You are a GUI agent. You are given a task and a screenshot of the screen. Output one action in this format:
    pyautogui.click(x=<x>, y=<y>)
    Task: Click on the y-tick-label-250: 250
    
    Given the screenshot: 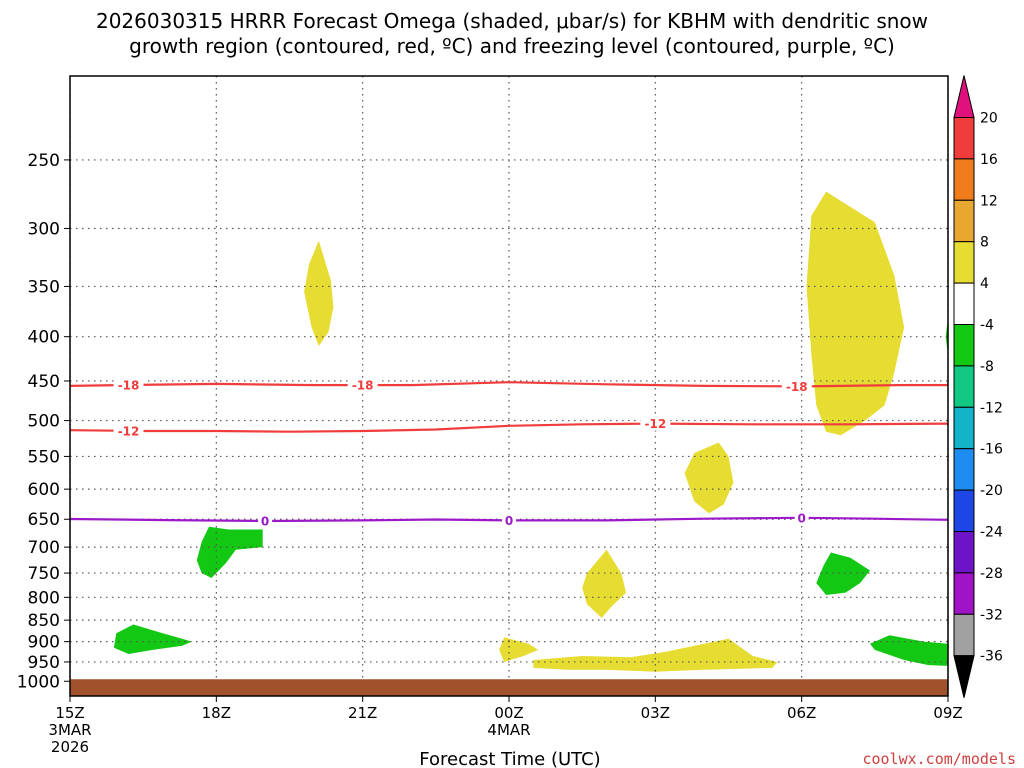 What is the action you would take?
    pyautogui.click(x=44, y=161)
    